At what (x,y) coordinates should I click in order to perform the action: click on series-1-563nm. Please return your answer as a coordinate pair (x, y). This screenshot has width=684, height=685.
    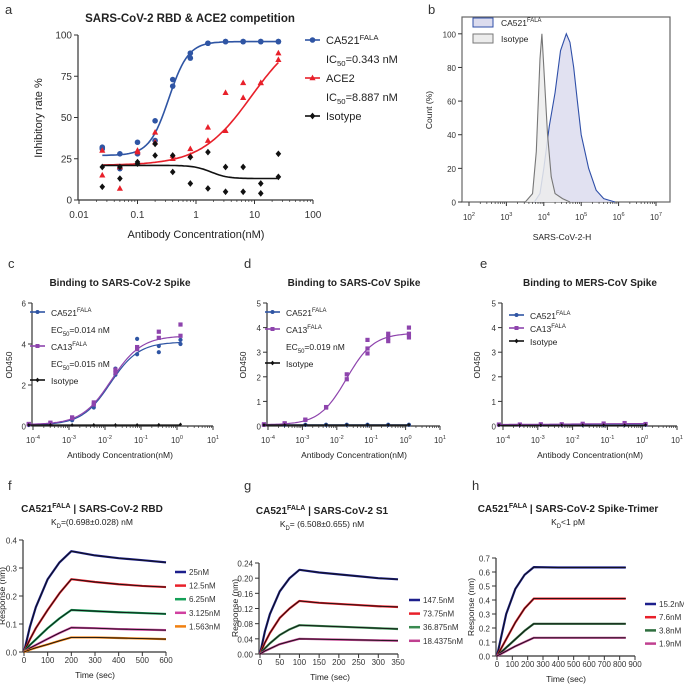
    Looking at the image, I should click on (95, 645).